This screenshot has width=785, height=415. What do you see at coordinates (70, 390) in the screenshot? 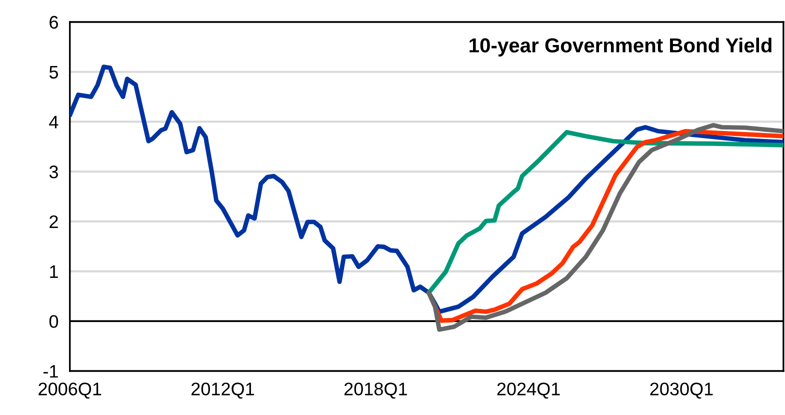
I see `x-tick-label: 2006Q1` at bounding box center [70, 390].